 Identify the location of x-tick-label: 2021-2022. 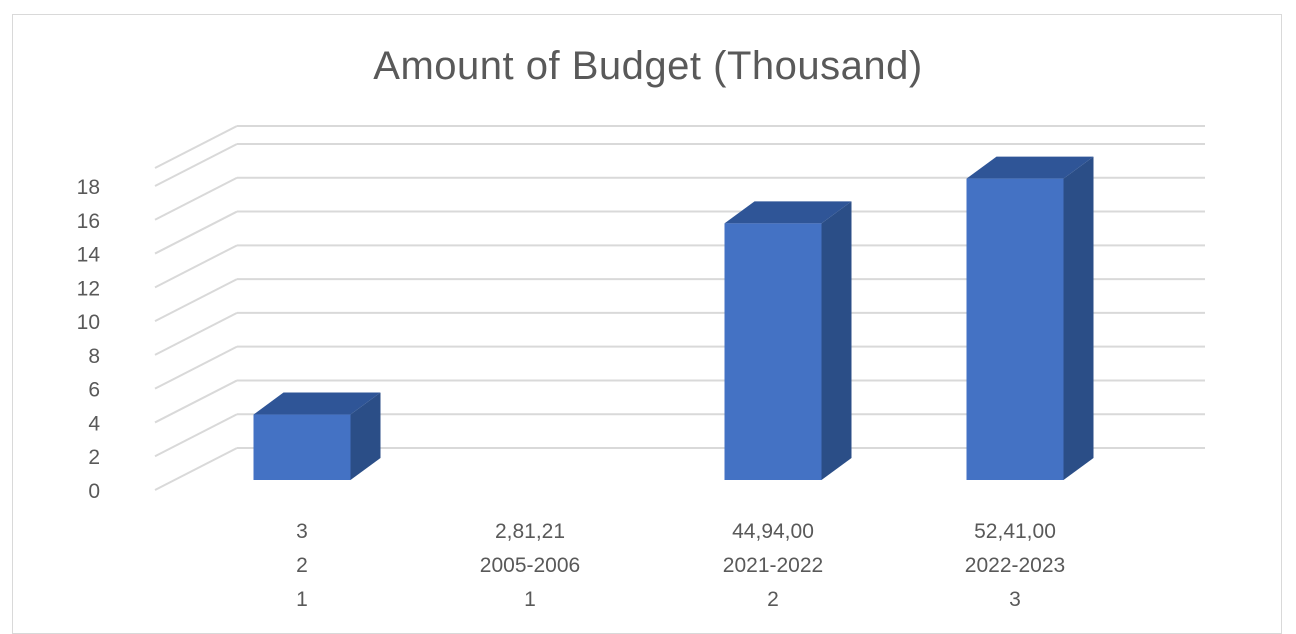
(773, 565).